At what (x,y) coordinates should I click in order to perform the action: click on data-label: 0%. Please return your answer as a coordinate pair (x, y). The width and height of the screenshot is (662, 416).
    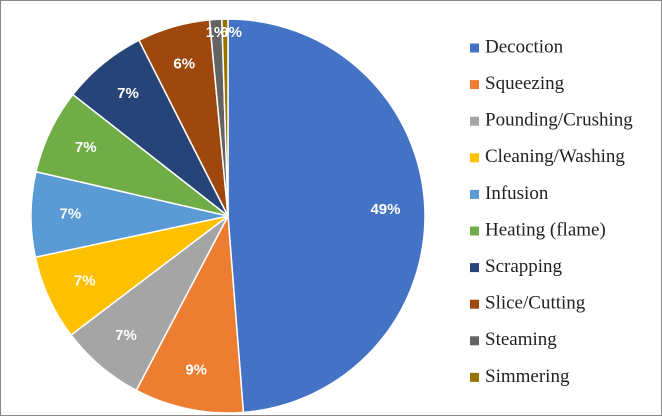
    Looking at the image, I should click on (231, 32).